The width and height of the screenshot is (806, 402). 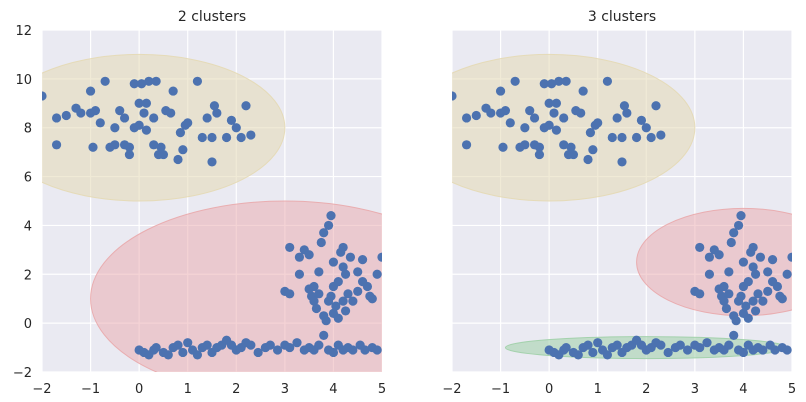 I want to click on y-tick-label: 4, so click(x=28, y=226).